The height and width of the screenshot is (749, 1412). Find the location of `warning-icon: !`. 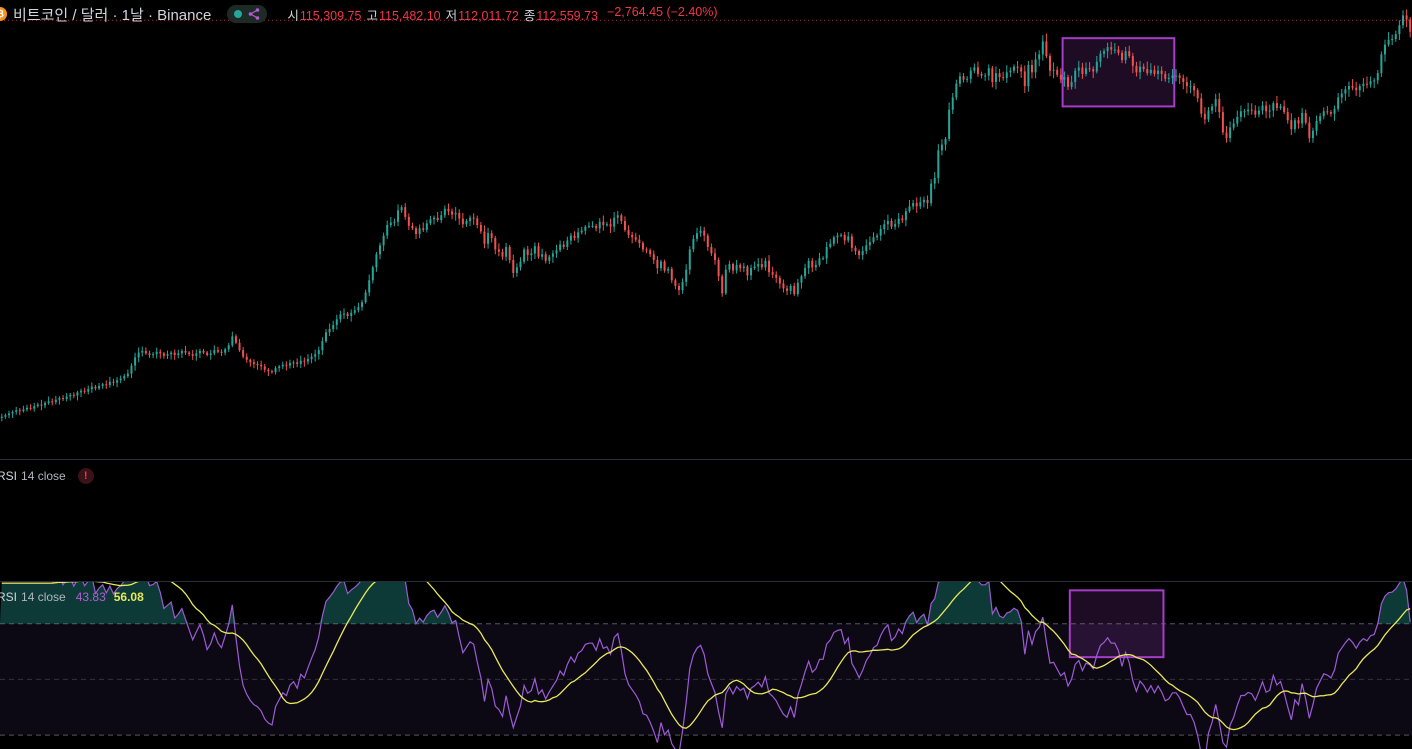

warning-icon: ! is located at coordinates (85, 476).